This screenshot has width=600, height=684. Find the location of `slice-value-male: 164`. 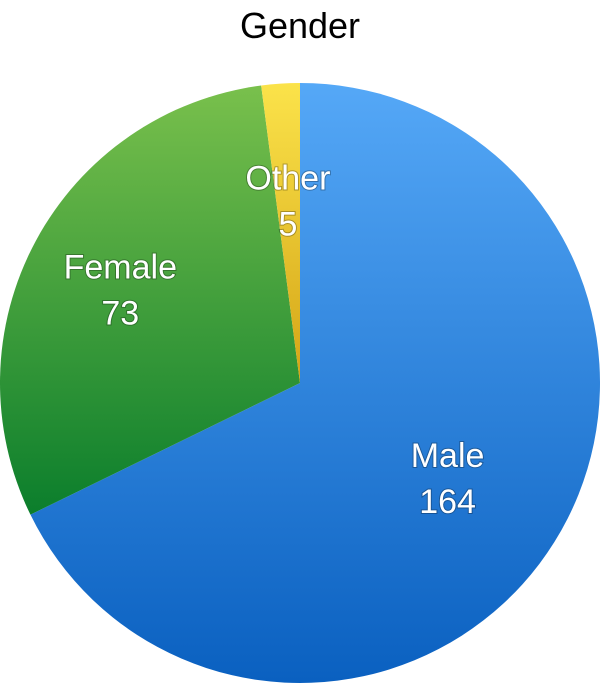

slice-value-male: 164 is located at coordinates (447, 502).